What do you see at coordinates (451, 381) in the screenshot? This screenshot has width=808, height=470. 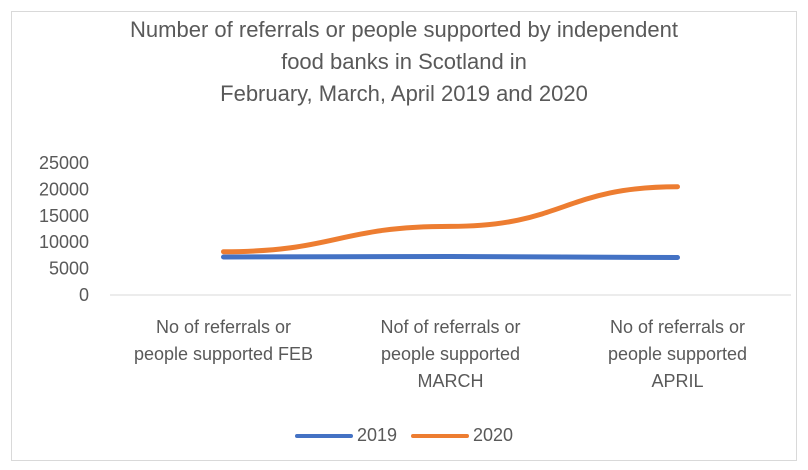 I see `x-tick-label-line: MARCH` at bounding box center [451, 381].